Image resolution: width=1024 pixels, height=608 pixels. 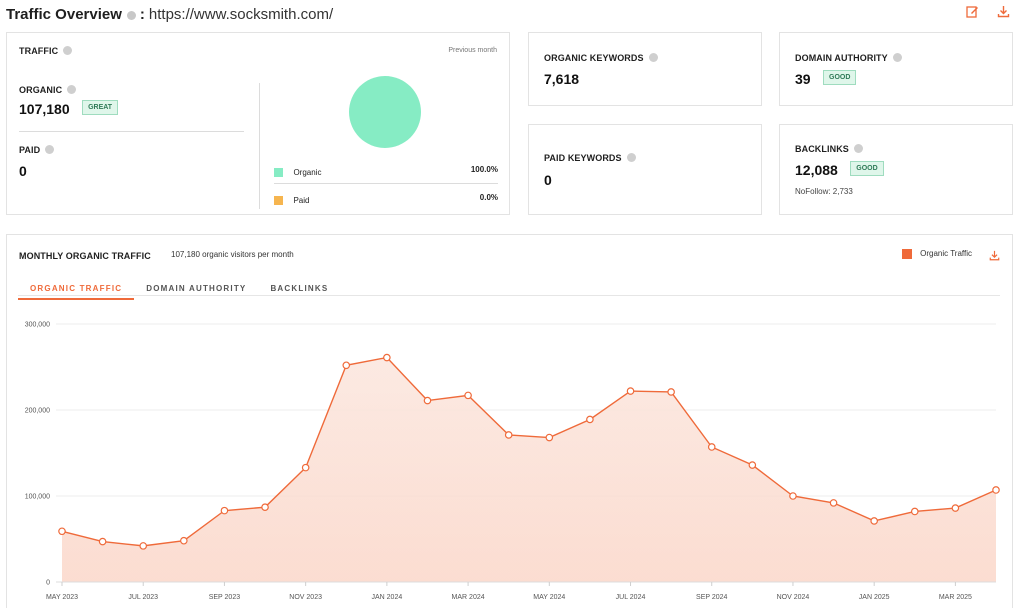 I want to click on traffic-pie-chart, so click(x=385, y=112).